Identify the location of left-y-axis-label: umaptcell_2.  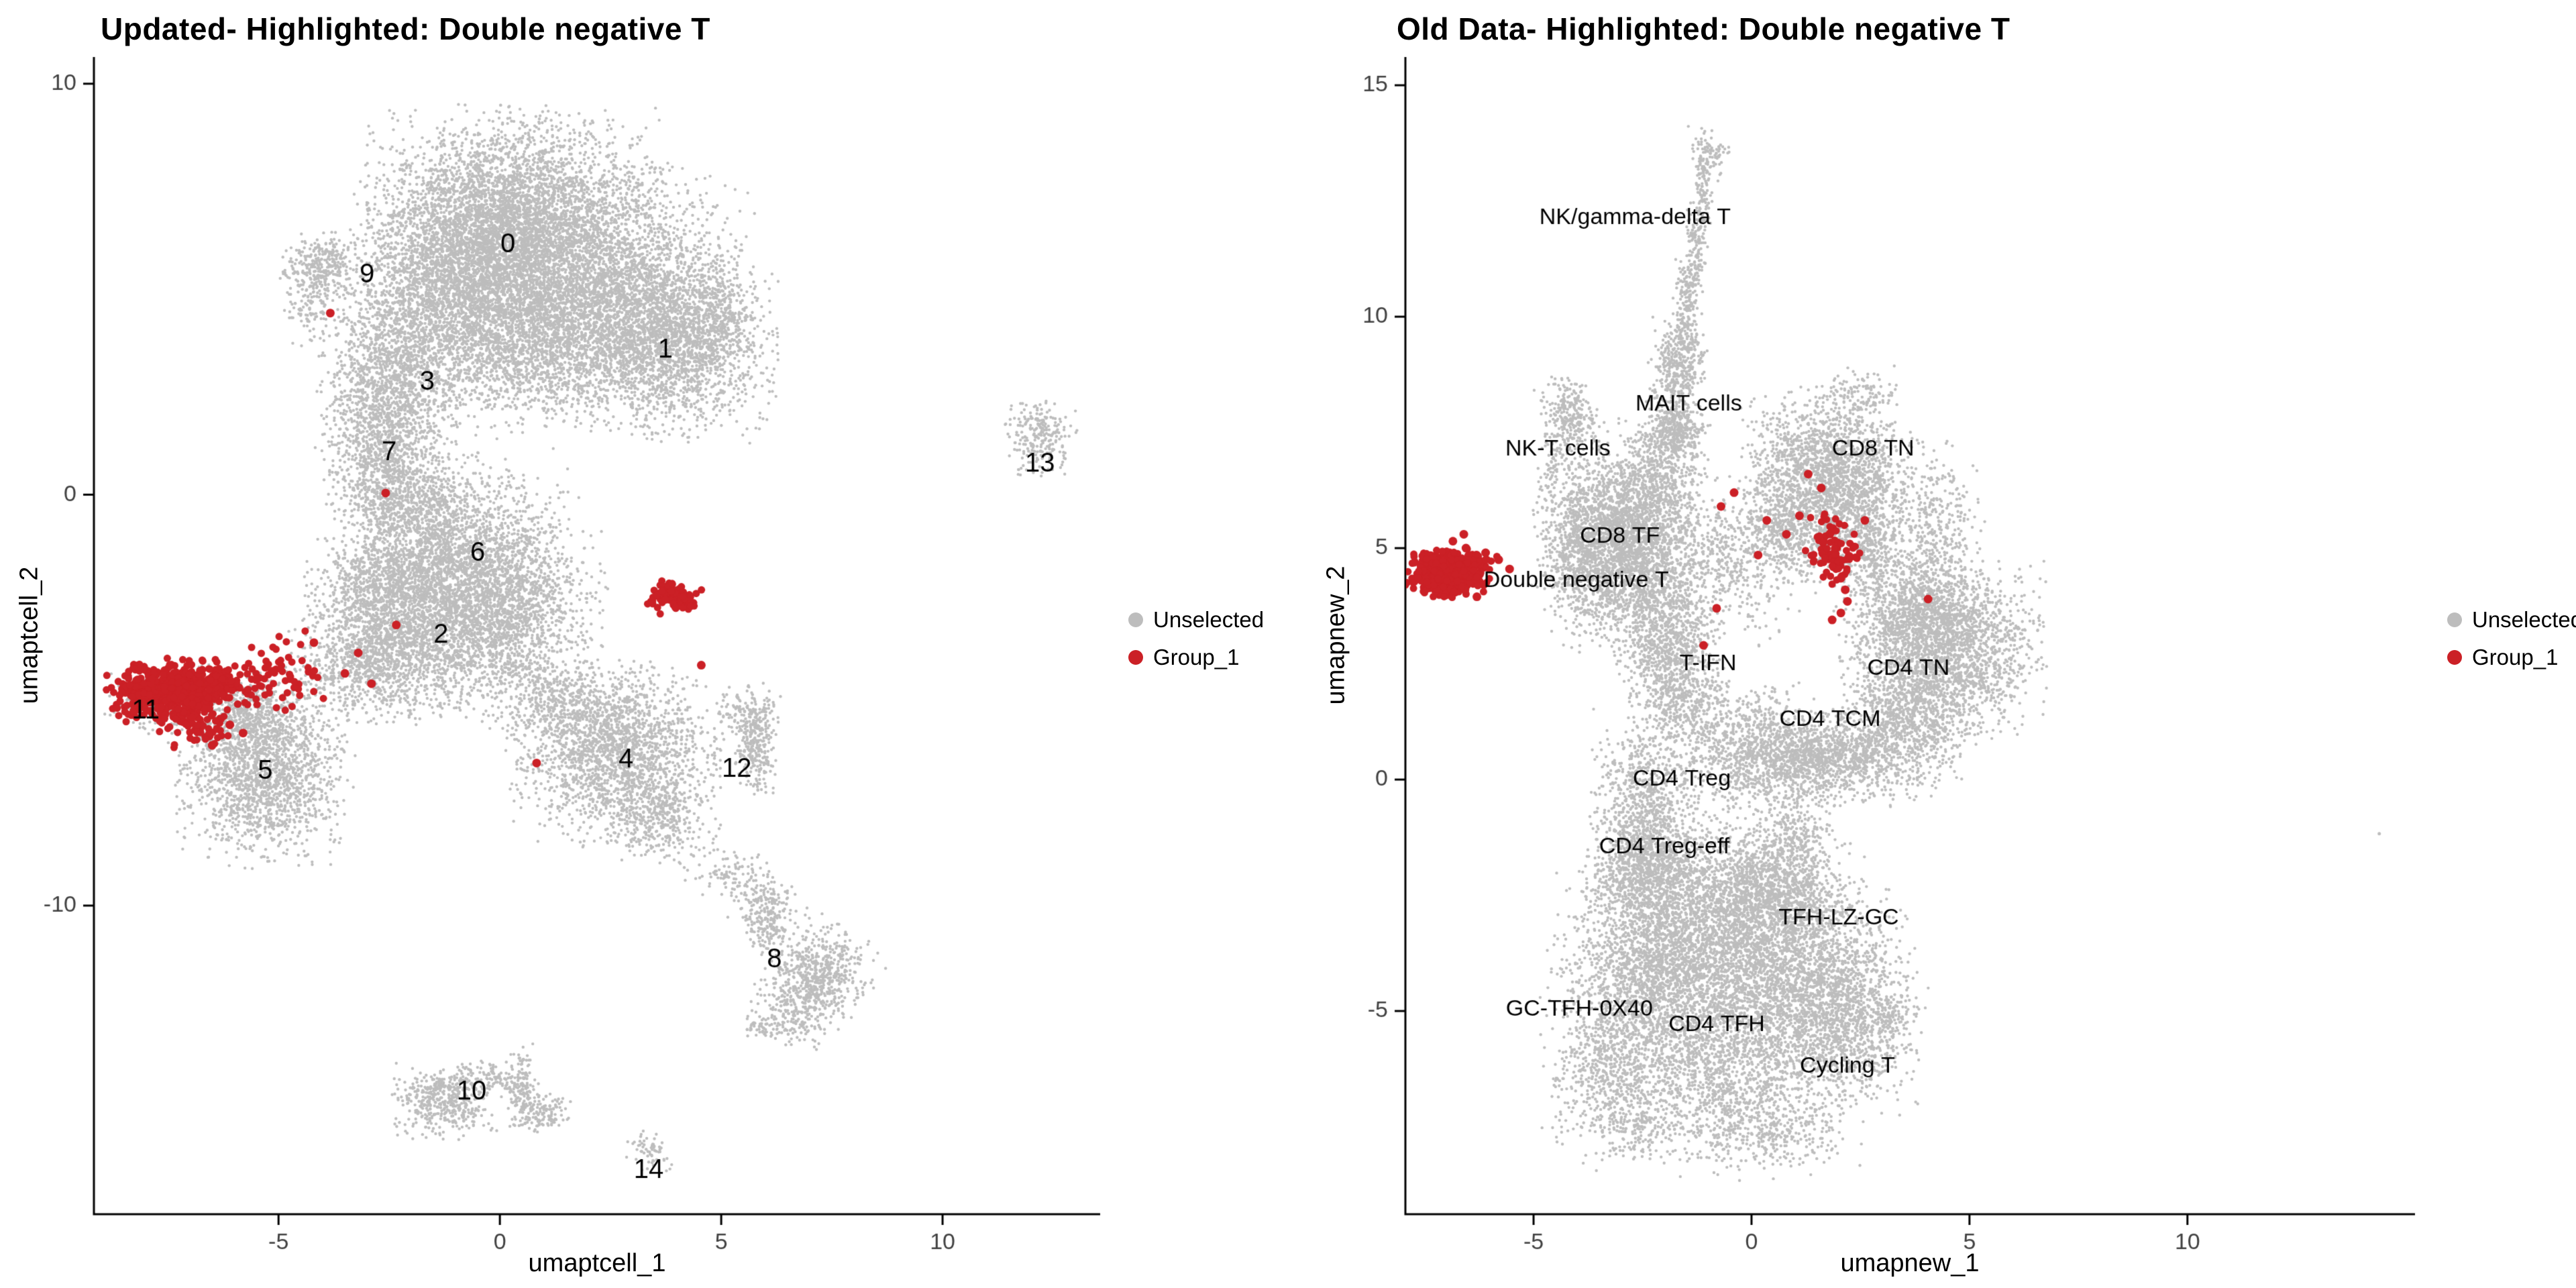
(29, 635).